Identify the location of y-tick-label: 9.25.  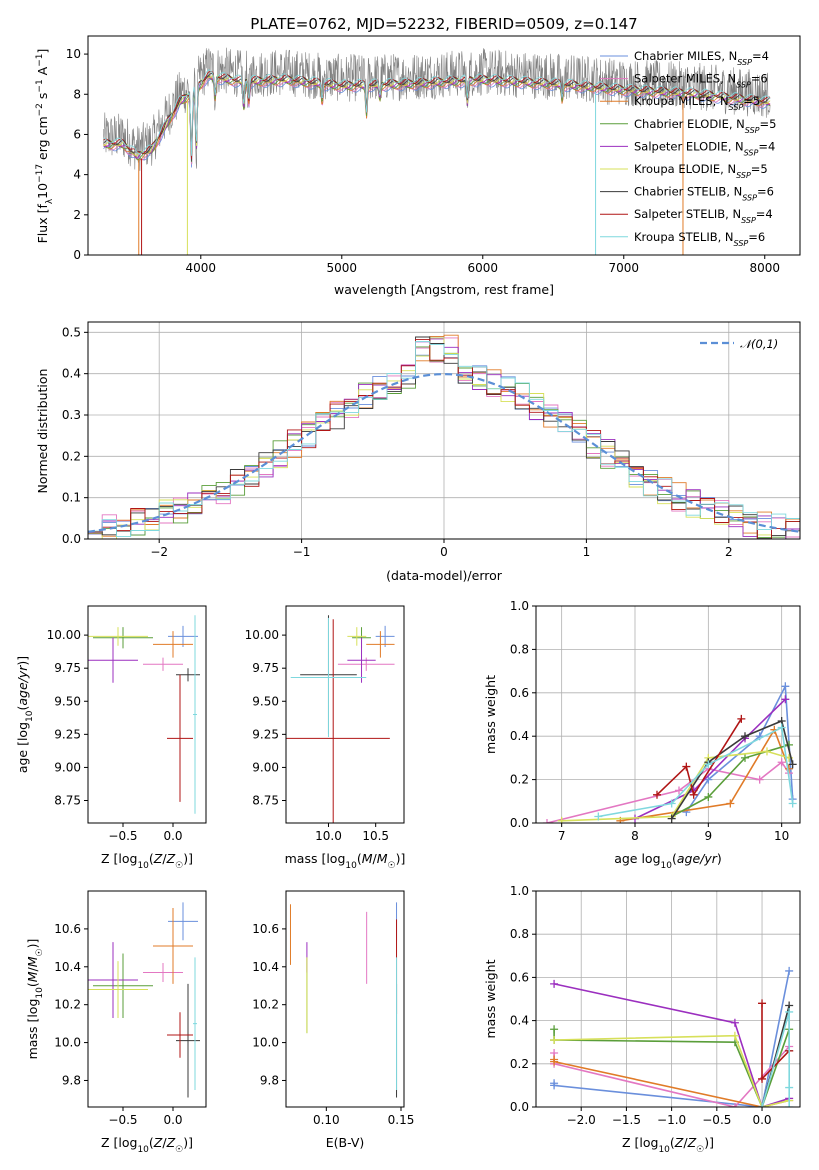
(67, 734).